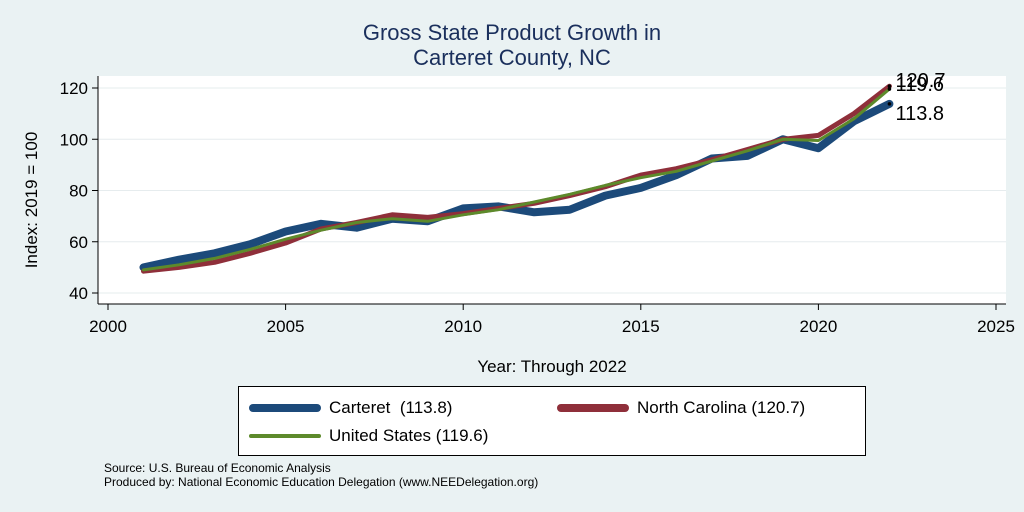  Describe the element at coordinates (512, 57) in the screenshot. I see `chart-title-line-2: Carteret County, NC` at that location.